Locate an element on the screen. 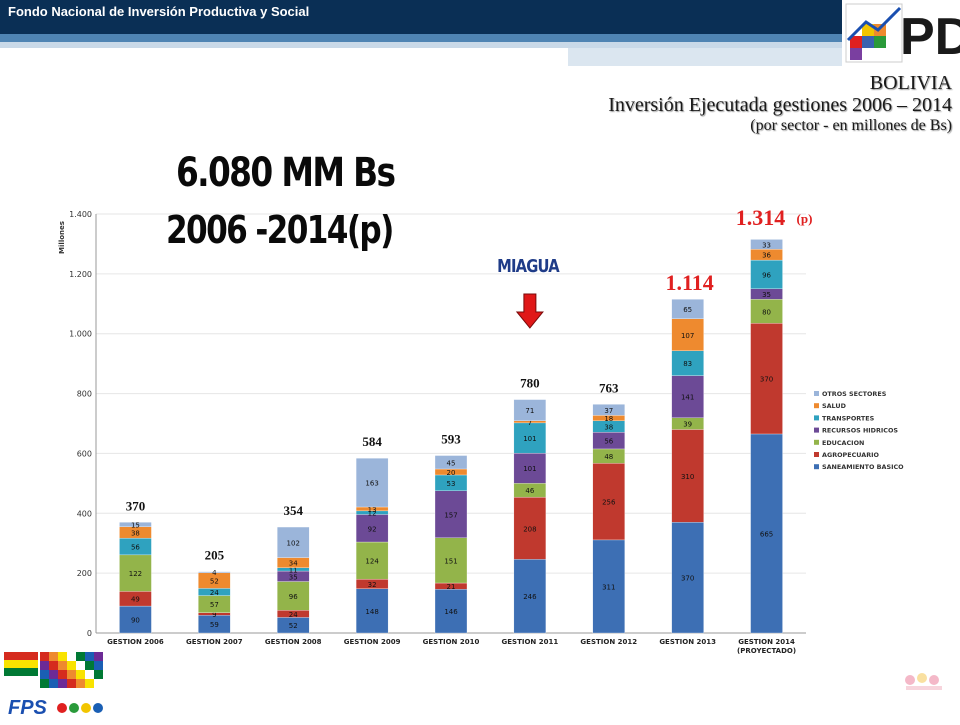 This screenshot has height=725, width=960. y-tick-label: 0 is located at coordinates (89, 633).